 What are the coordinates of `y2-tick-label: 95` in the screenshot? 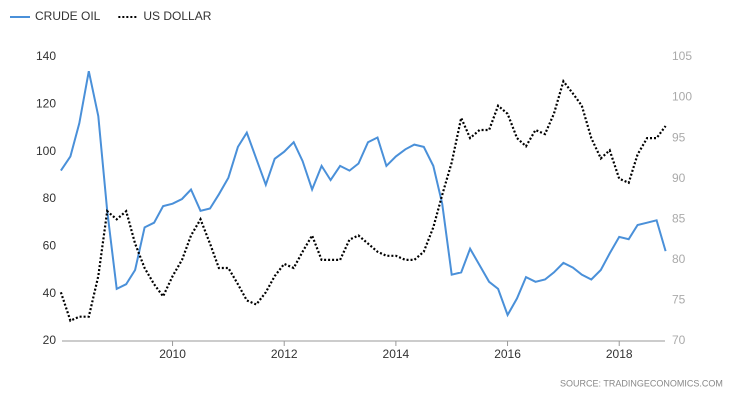 It's located at (679, 137).